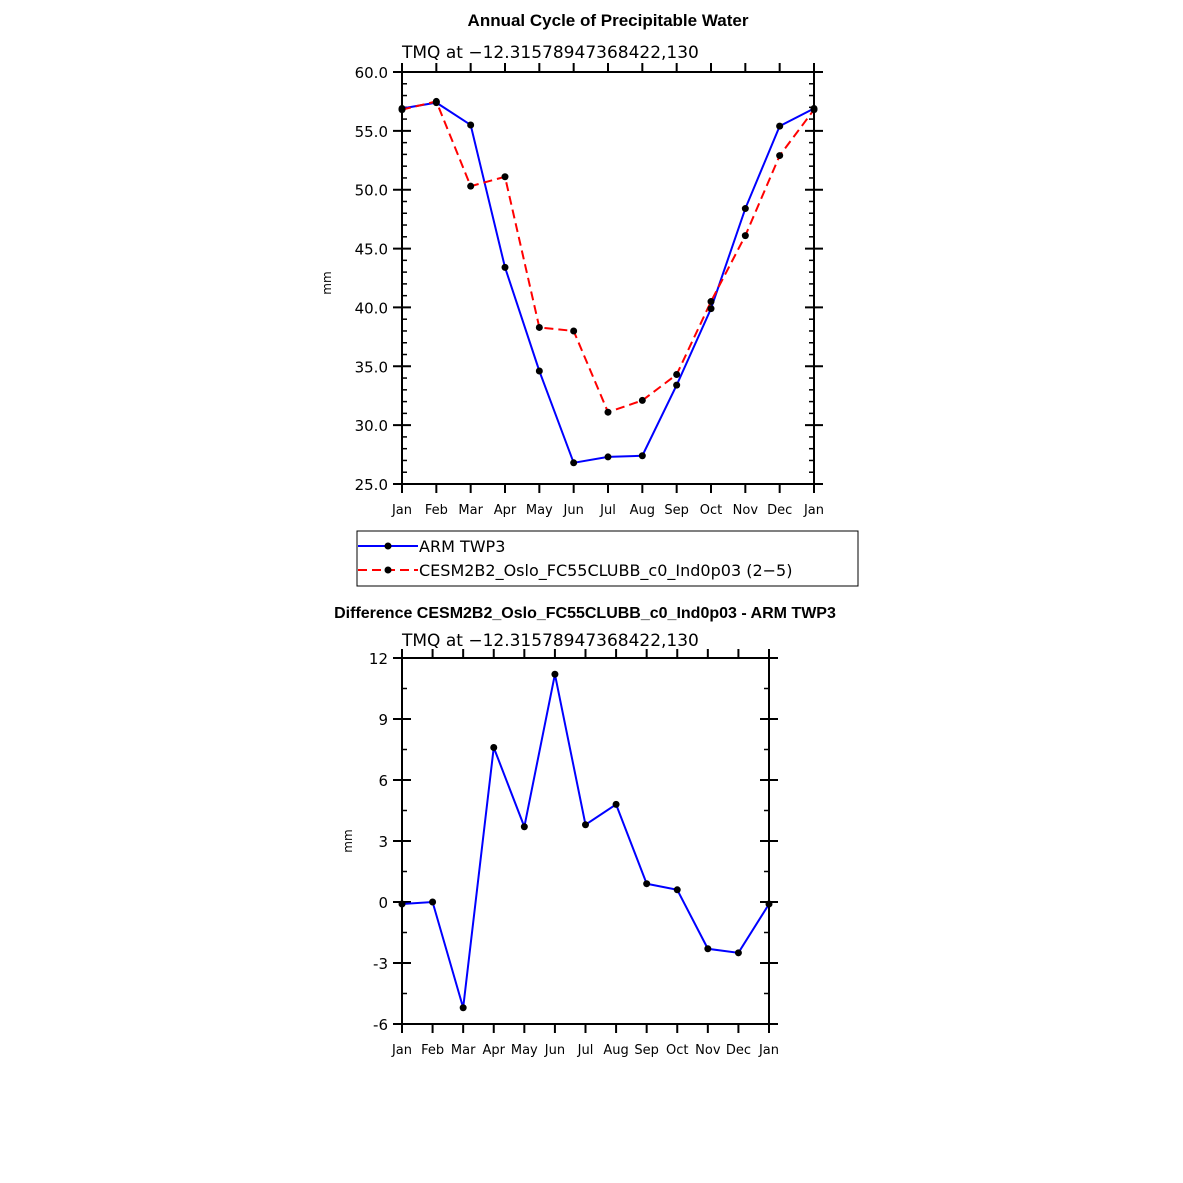 Image resolution: width=1183 pixels, height=1183 pixels. Describe the element at coordinates (383, 781) in the screenshot. I see `bottom-chart-ytick-label: 6` at that location.